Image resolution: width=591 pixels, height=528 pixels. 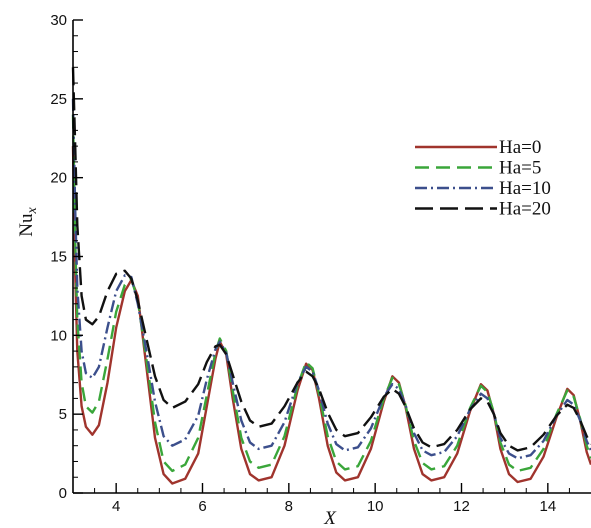 I want to click on y-tick-label-15: 15, so click(x=58, y=257).